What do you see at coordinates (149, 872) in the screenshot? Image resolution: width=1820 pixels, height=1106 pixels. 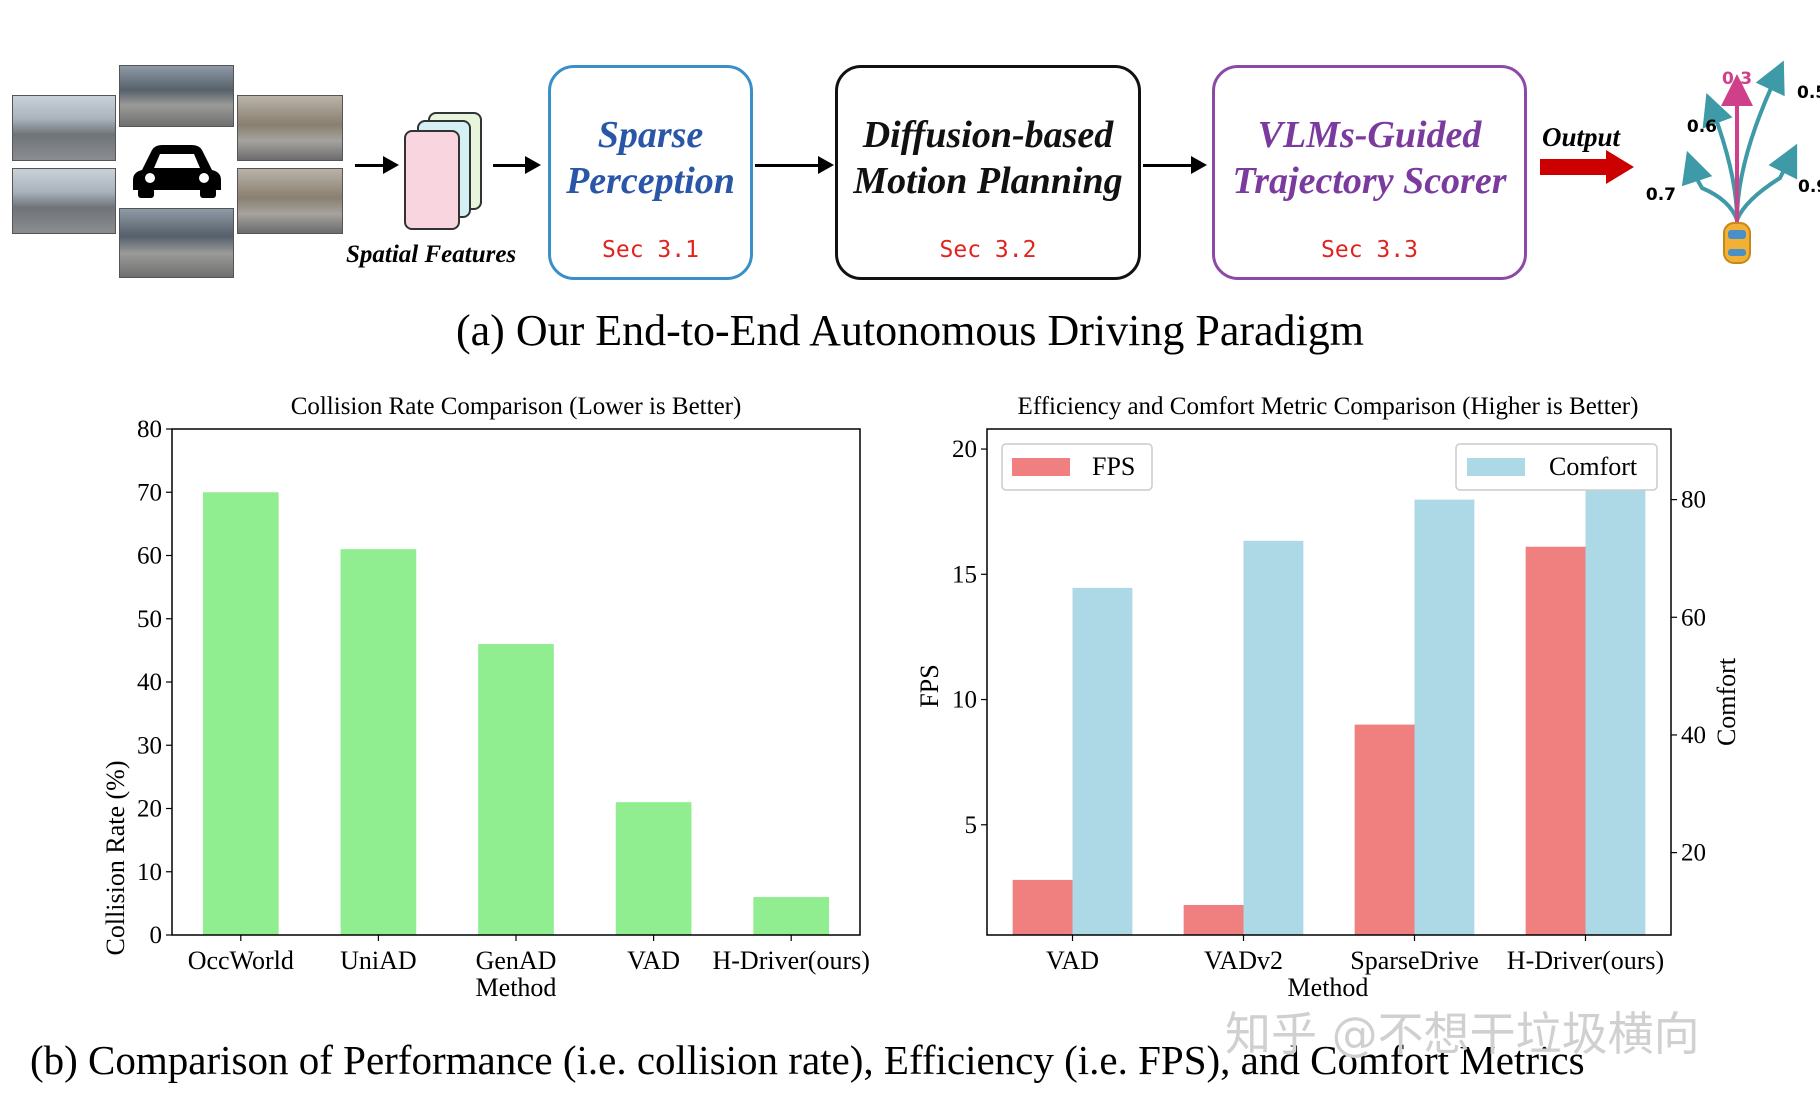 I see `y-tick-label: 10` at bounding box center [149, 872].